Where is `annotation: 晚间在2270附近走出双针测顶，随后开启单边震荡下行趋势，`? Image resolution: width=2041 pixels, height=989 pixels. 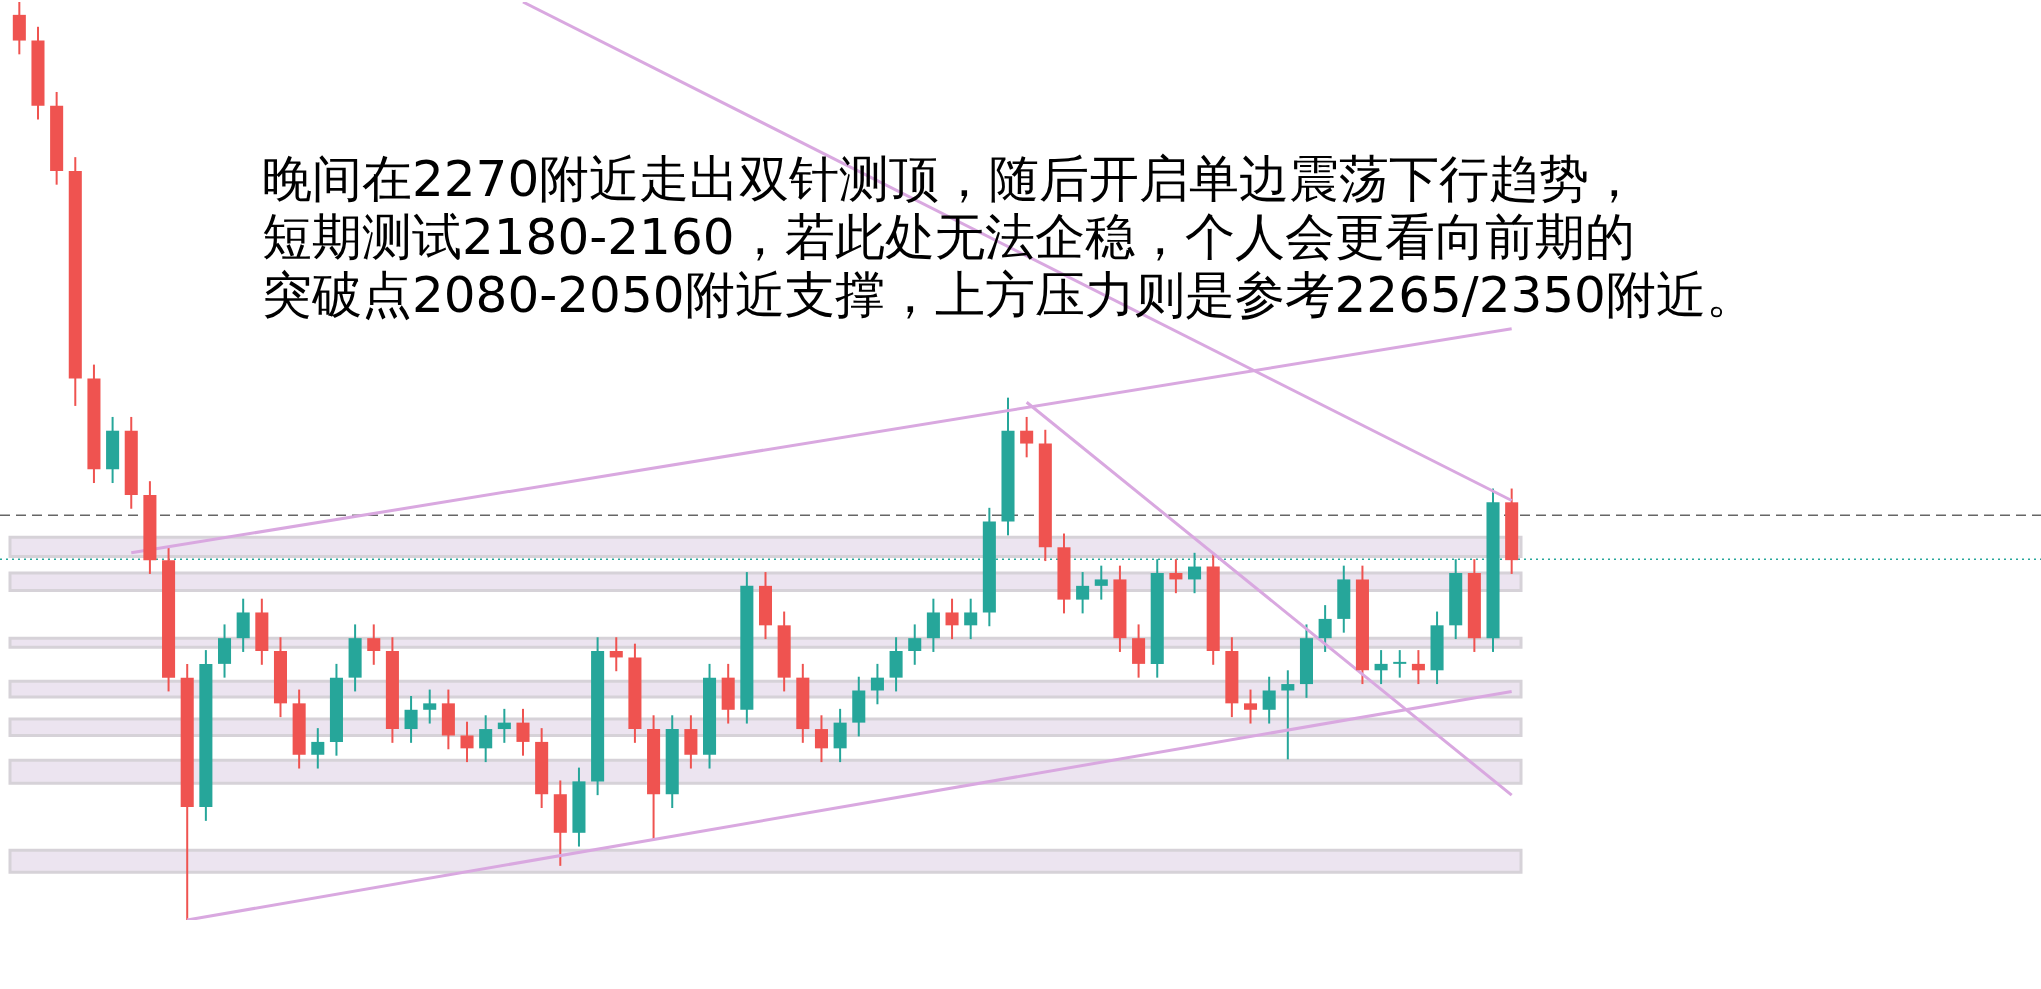
annotation: 晚间在2270附近走出双针测顶，随后开启单边震荡下行趋势， is located at coordinates (951, 179).